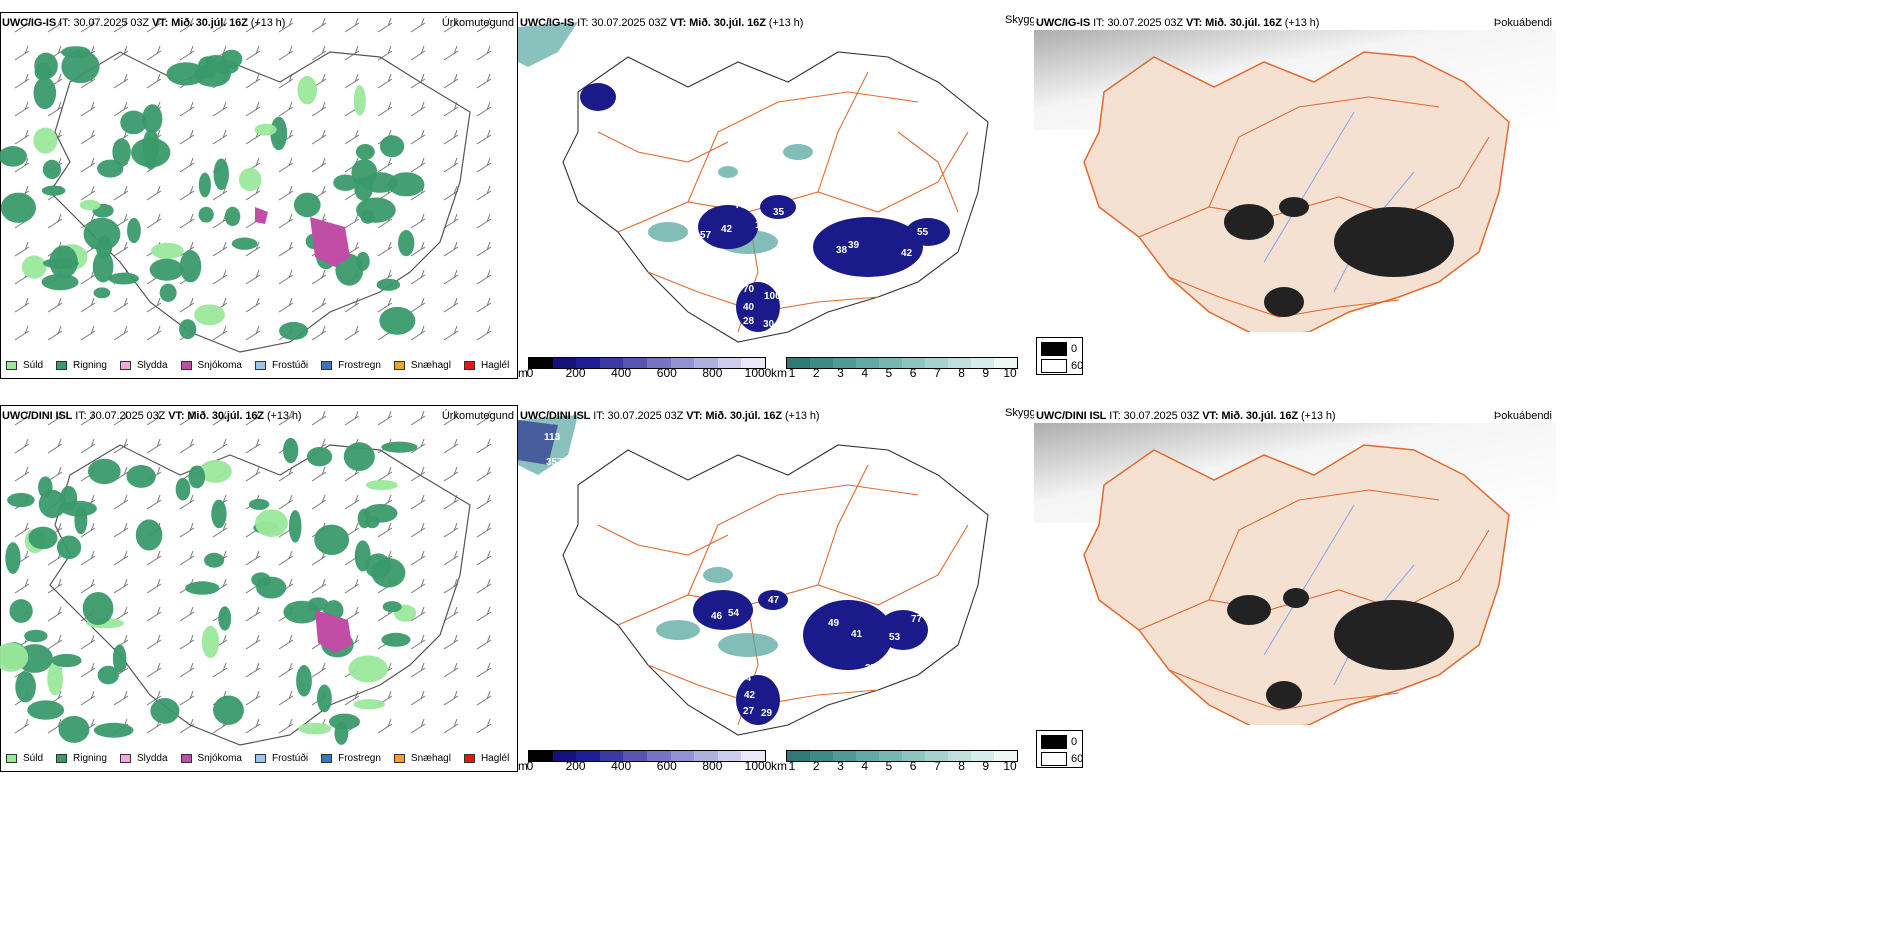  What do you see at coordinates (749, 711) in the screenshot?
I see `height-label: 27` at bounding box center [749, 711].